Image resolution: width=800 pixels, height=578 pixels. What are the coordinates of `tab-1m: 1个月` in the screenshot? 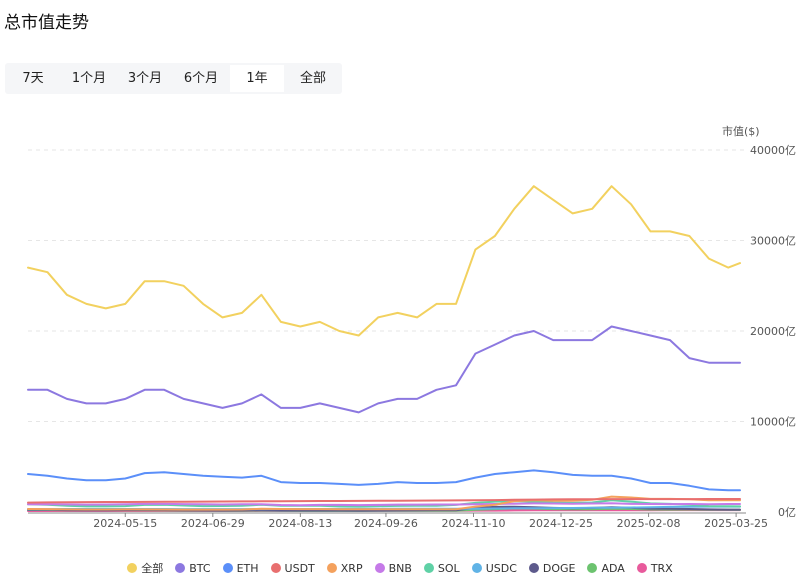 It's located at (89, 78).